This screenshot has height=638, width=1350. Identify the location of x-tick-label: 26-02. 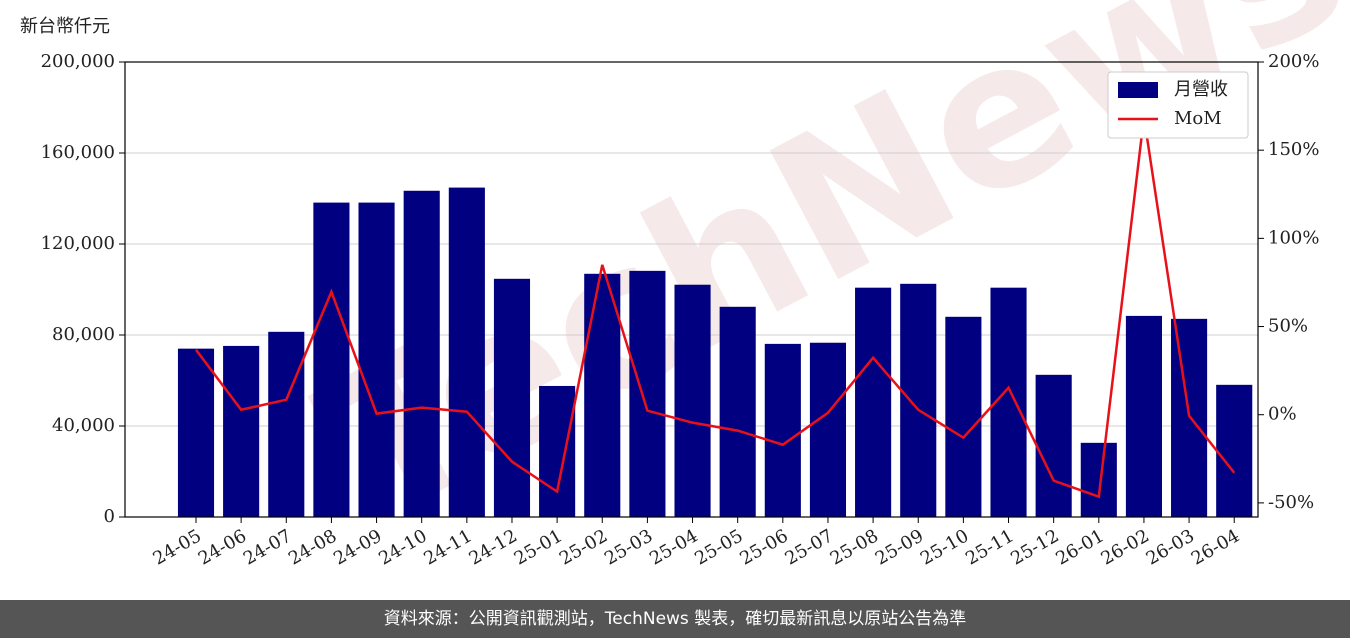
(1125, 547).